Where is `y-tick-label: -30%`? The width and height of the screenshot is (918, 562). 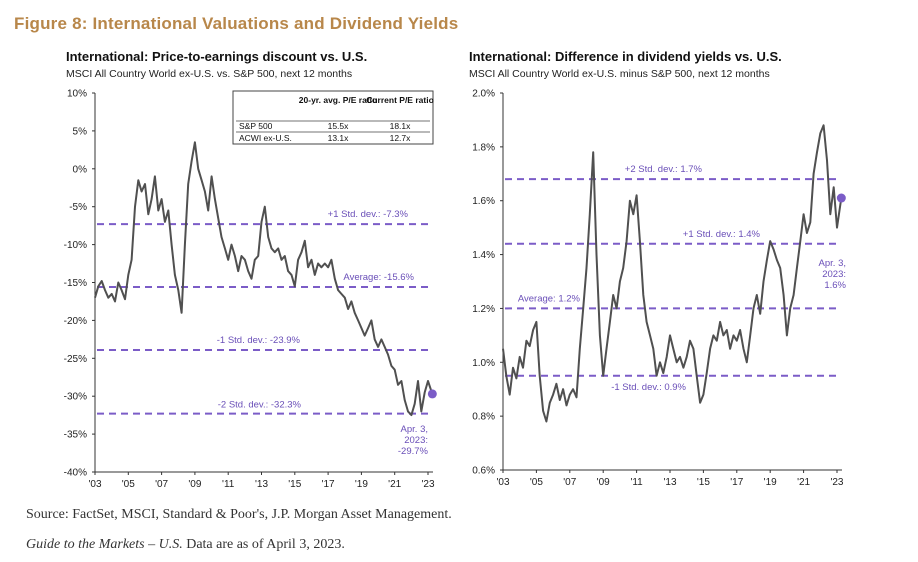
y-tick-label: -30% is located at coordinates (75, 397).